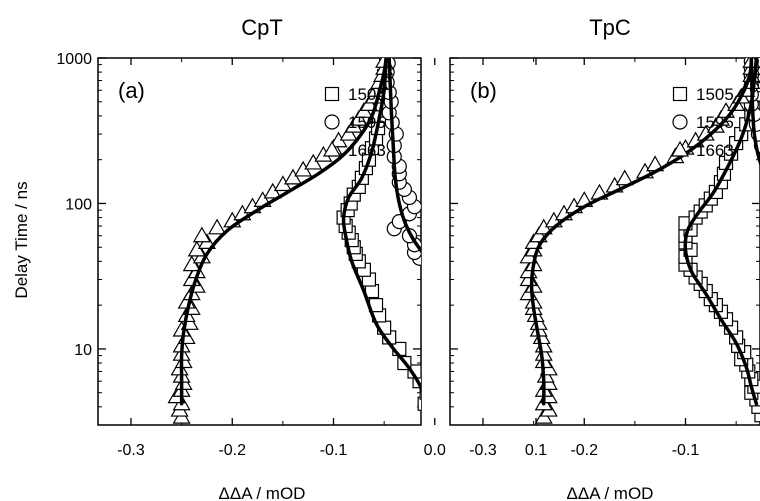 The height and width of the screenshot is (501, 760). What do you see at coordinates (483, 90) in the screenshot?
I see `panel-label: (b)` at bounding box center [483, 90].